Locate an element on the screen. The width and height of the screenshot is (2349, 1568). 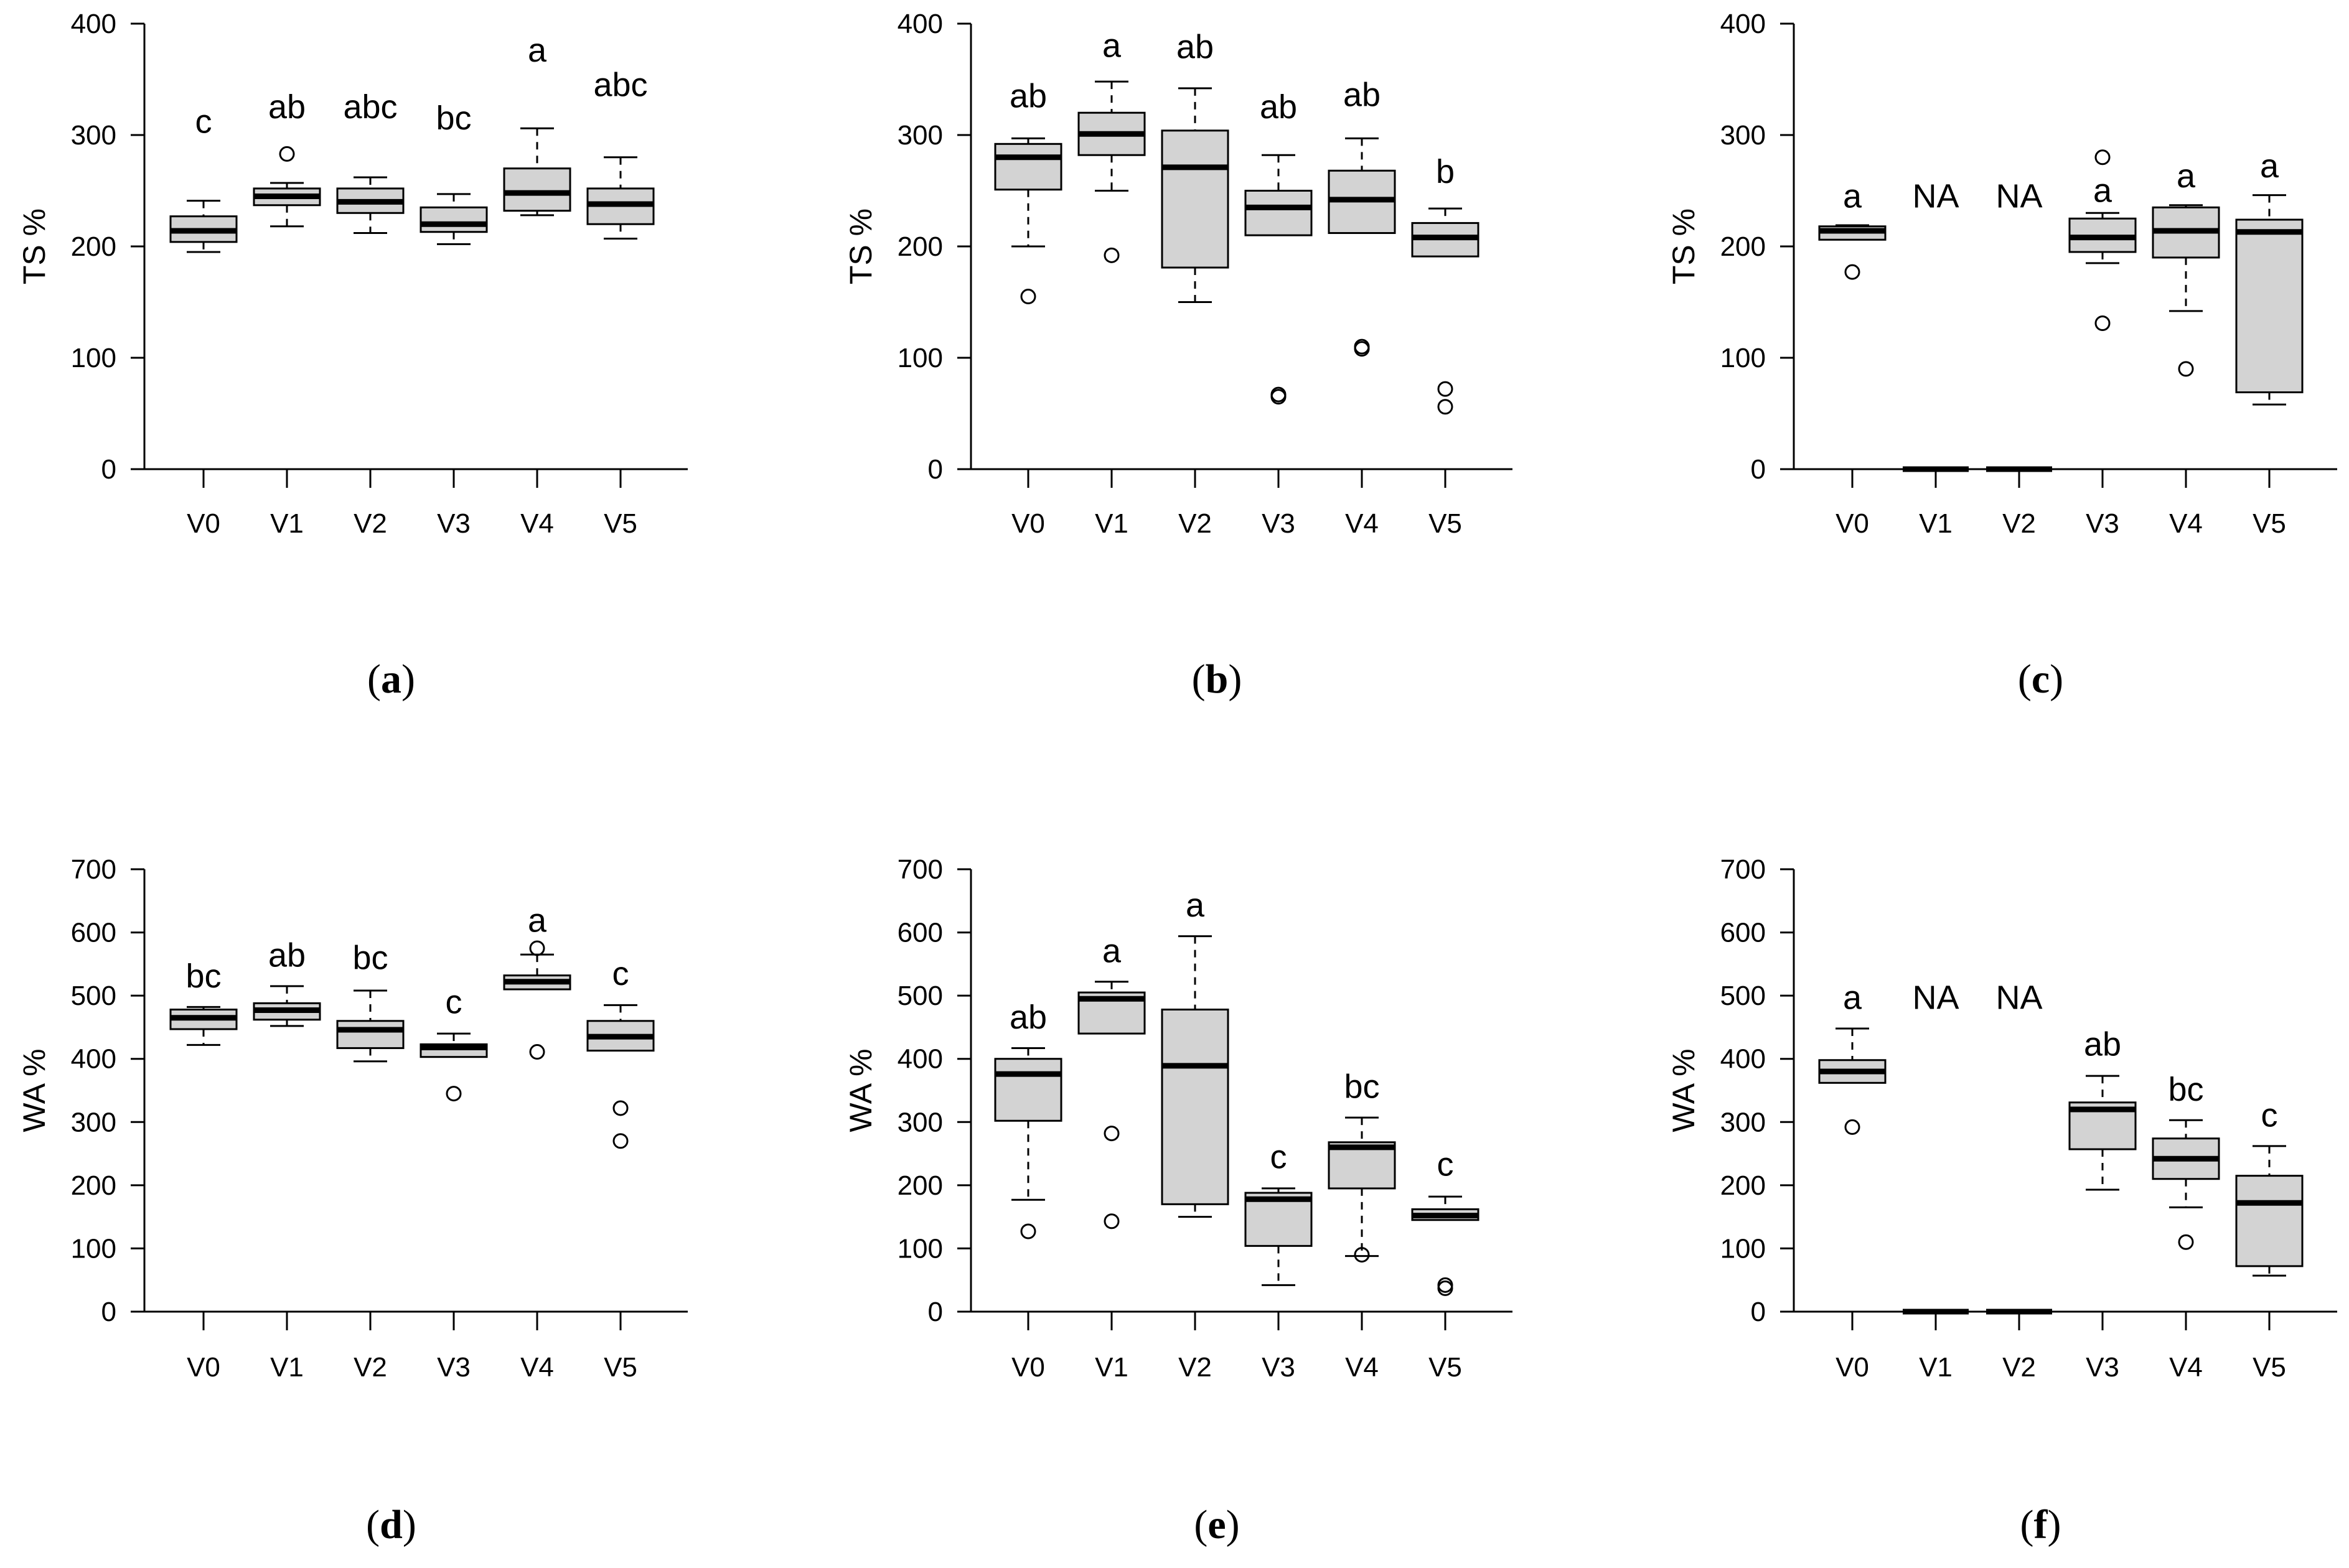
box-v2: a is located at coordinates (1195, 1052).